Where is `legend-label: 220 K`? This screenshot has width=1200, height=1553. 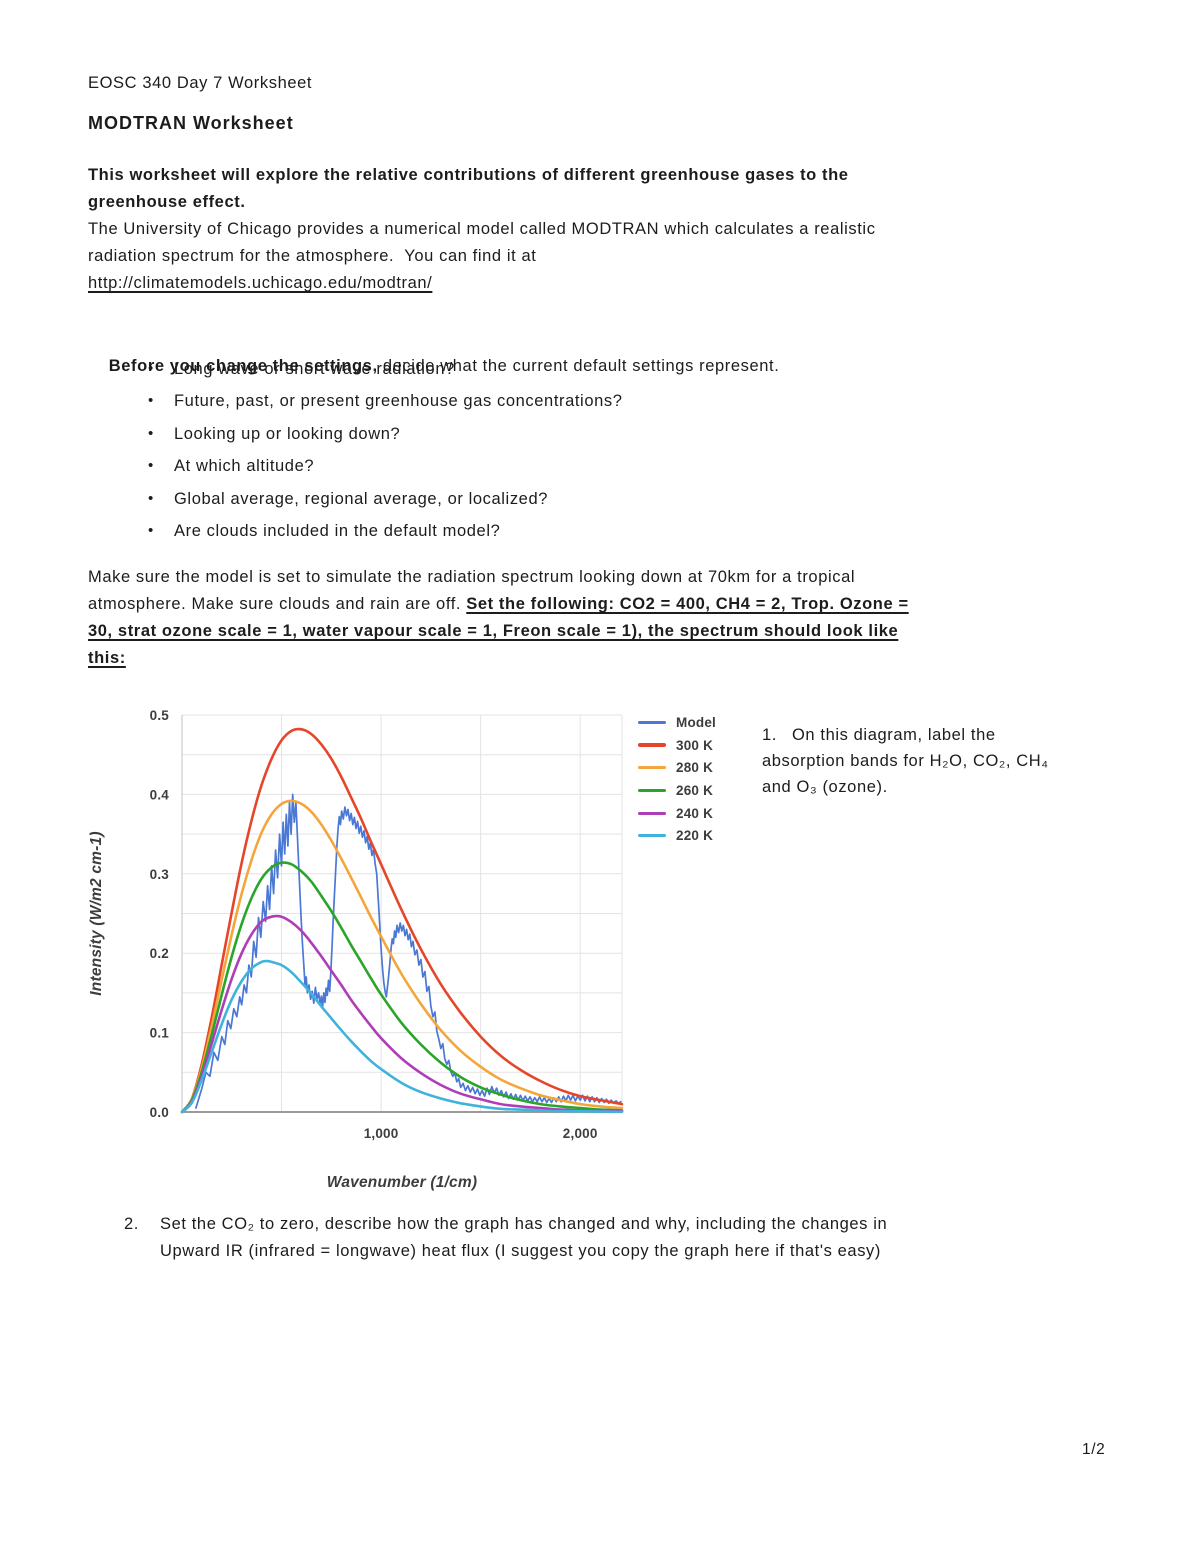 legend-label: 220 K is located at coordinates (695, 836).